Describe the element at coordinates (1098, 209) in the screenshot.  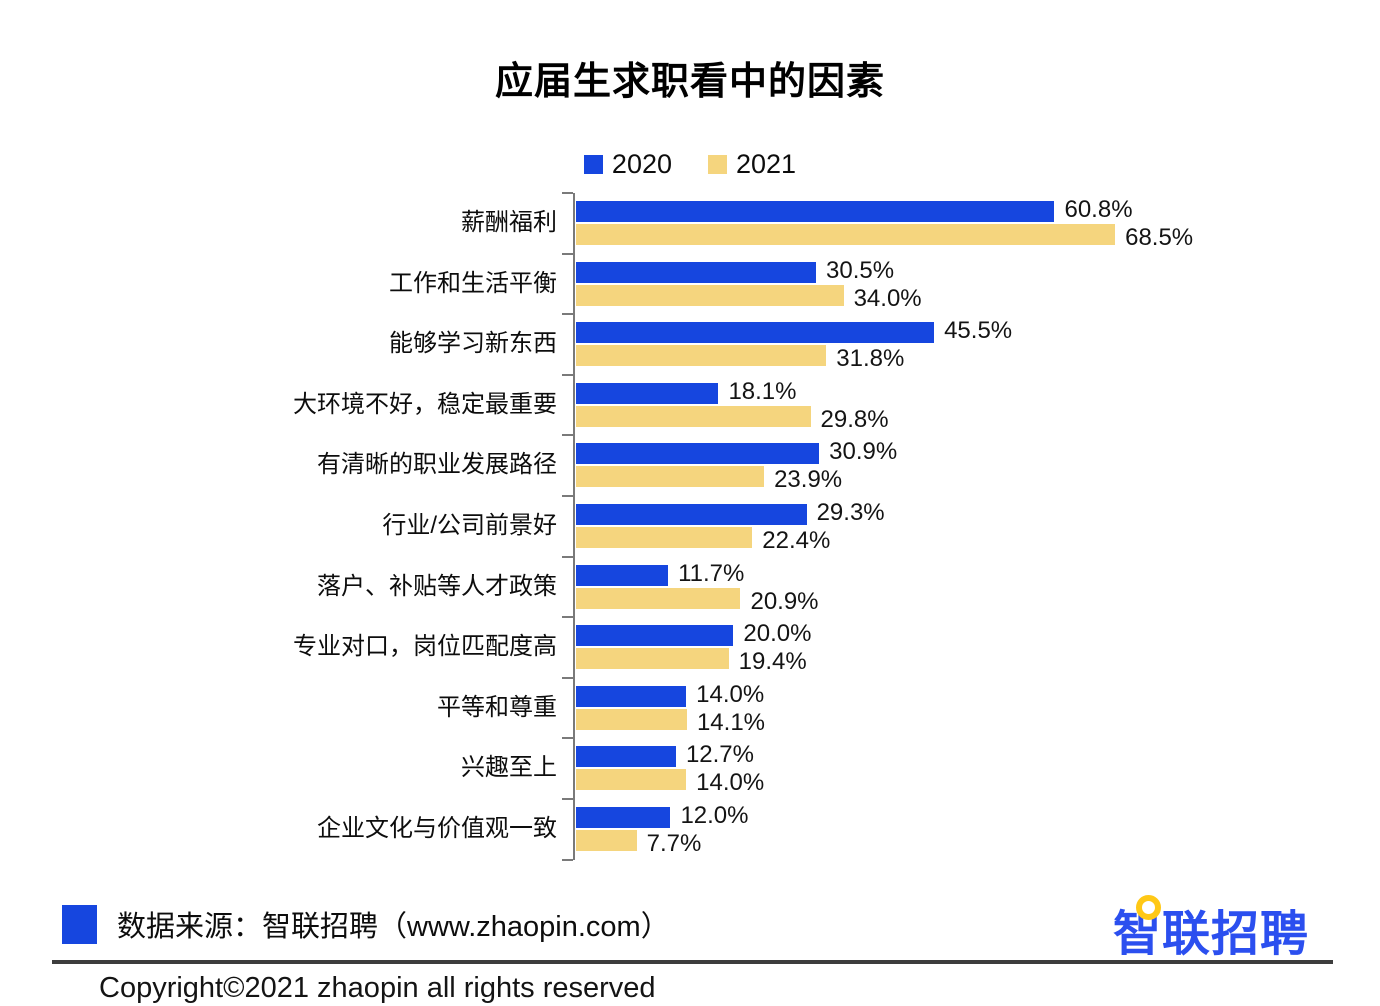
I see `value-label-2020: 60.8%` at that location.